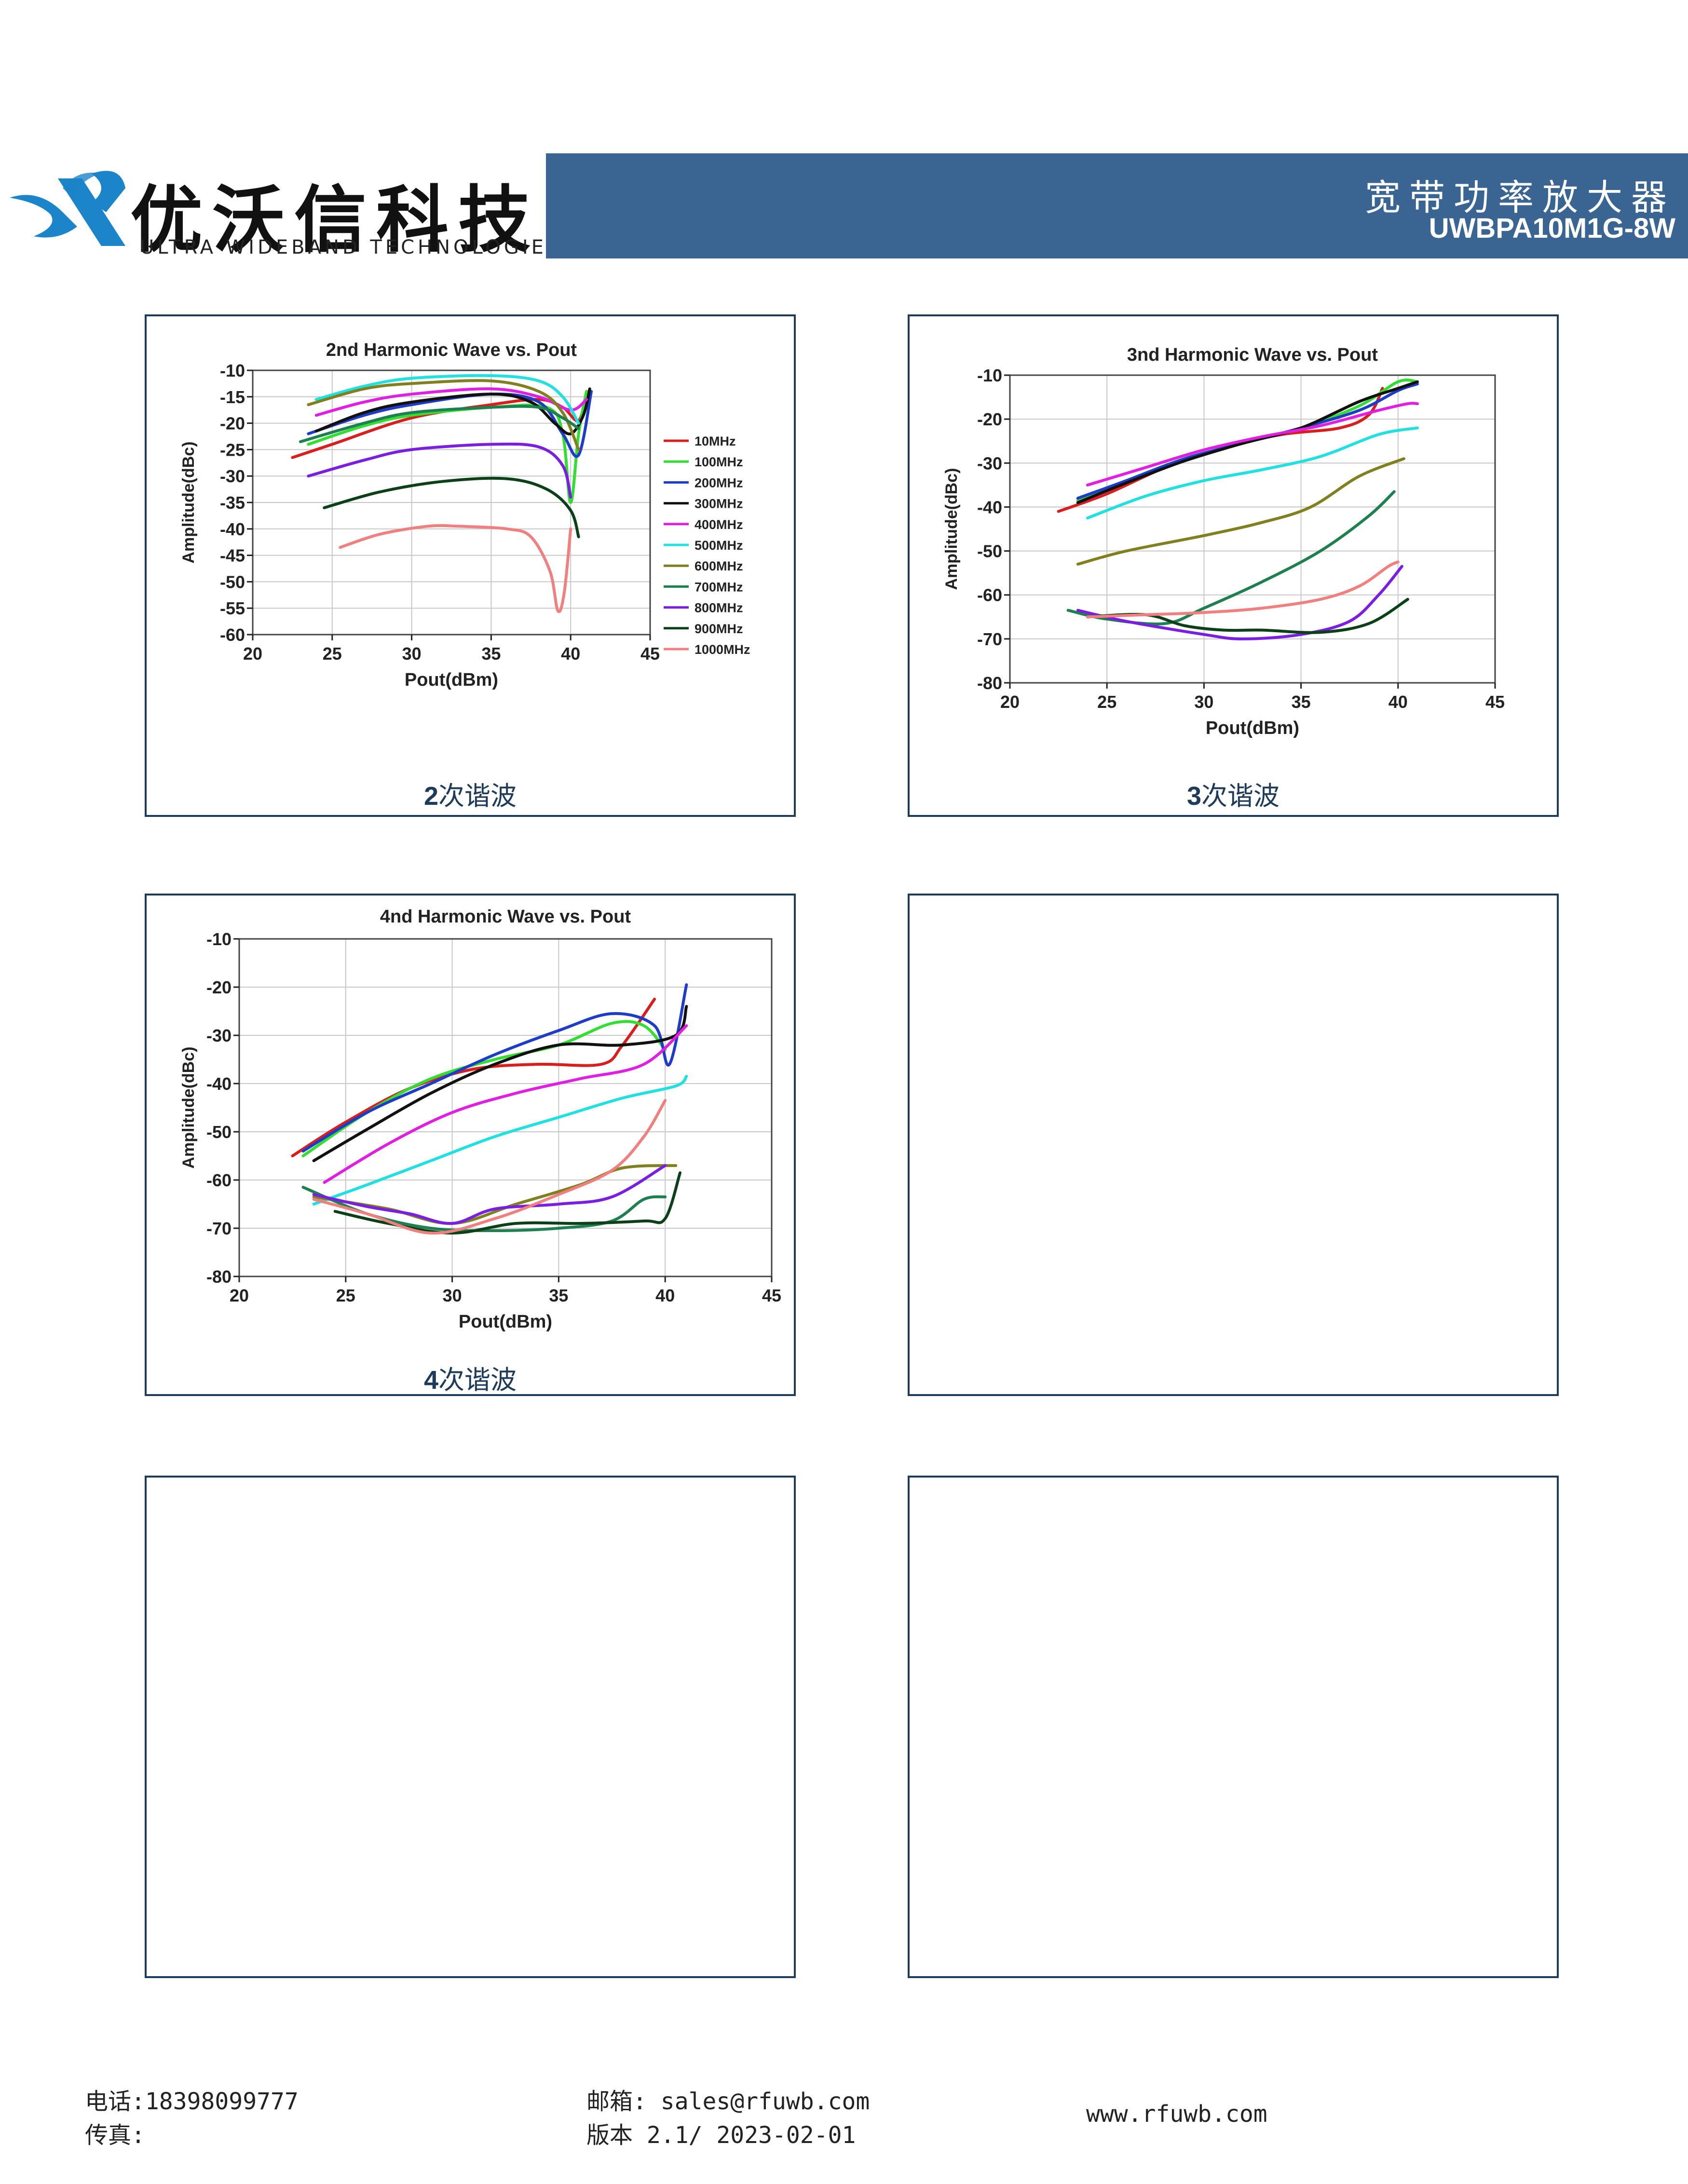 This screenshot has height=2184, width=1688. I want to click on y-tick-label: -55, so click(232, 608).